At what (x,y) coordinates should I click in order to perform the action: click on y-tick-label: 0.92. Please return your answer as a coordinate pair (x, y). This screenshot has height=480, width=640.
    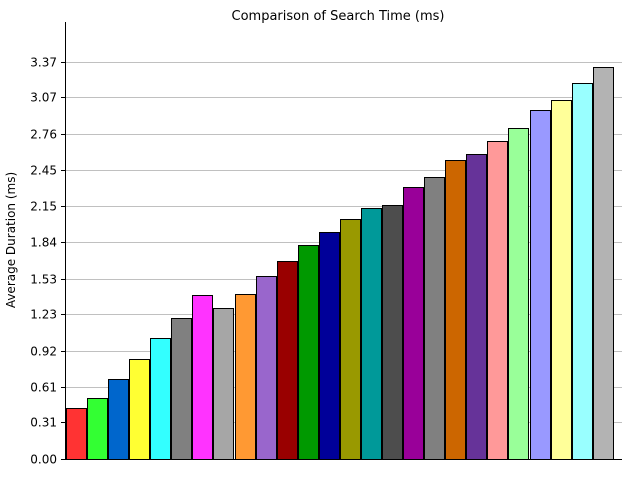
    Looking at the image, I should click on (43, 352).